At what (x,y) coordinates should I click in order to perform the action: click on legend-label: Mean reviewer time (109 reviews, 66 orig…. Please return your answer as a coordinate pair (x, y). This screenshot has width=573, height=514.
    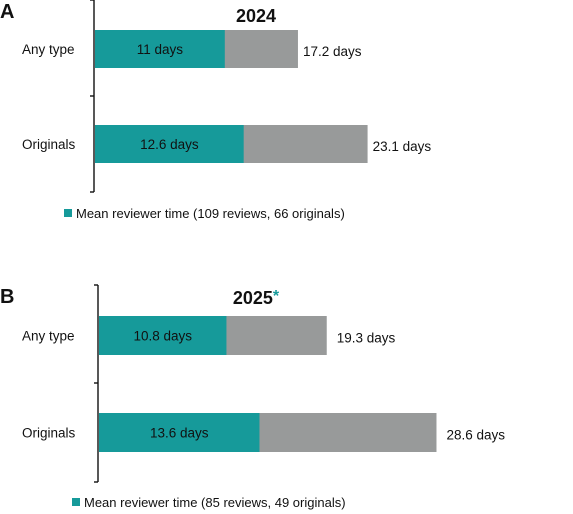
    Looking at the image, I should click on (210, 213).